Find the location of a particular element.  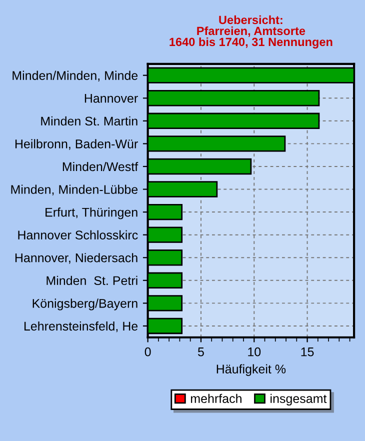

x-tick-label: 15 is located at coordinates (307, 352).